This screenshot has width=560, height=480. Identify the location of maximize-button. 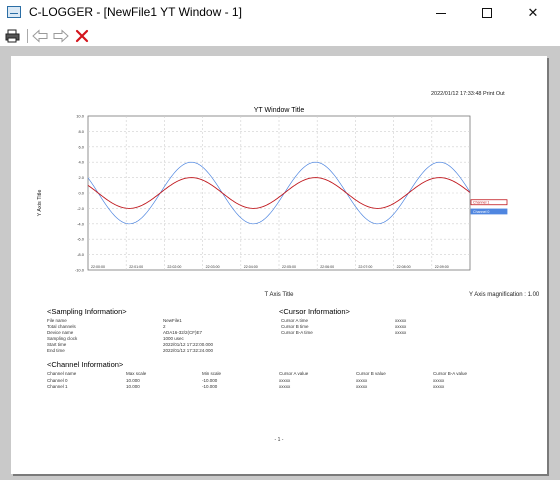
(487, 13).